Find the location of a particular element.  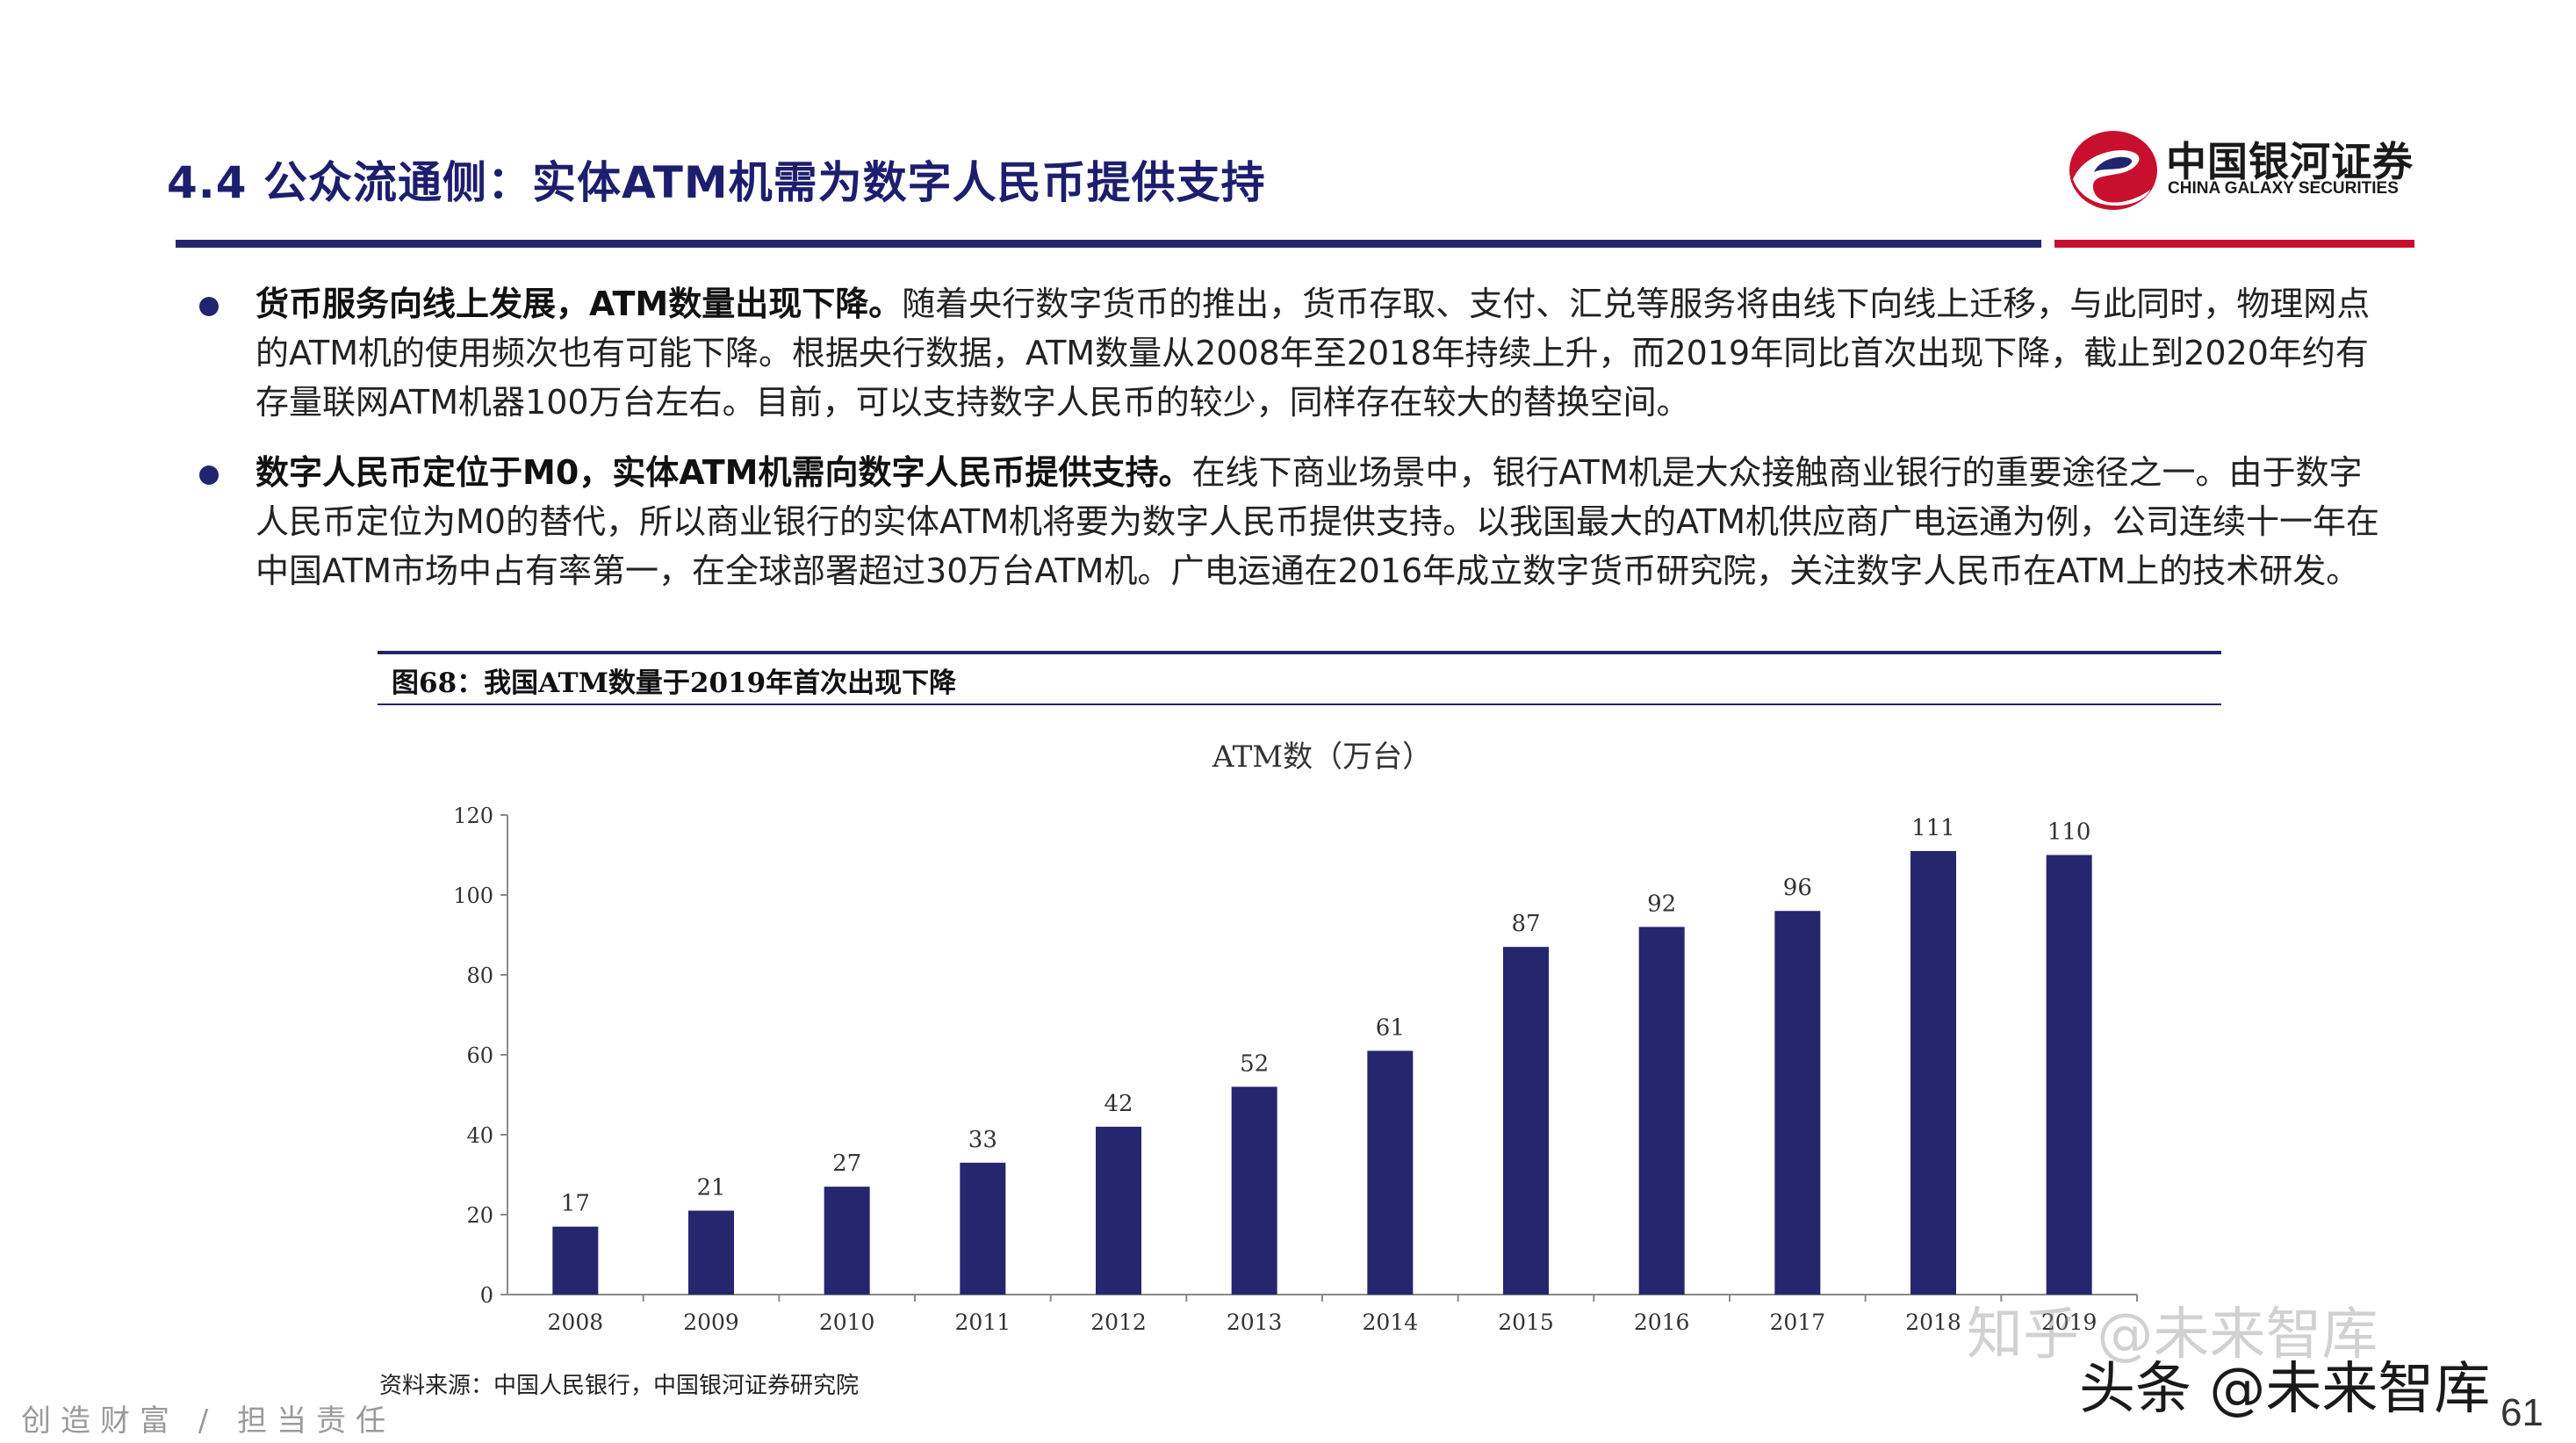

figure-top-rule is located at coordinates (1299, 652).